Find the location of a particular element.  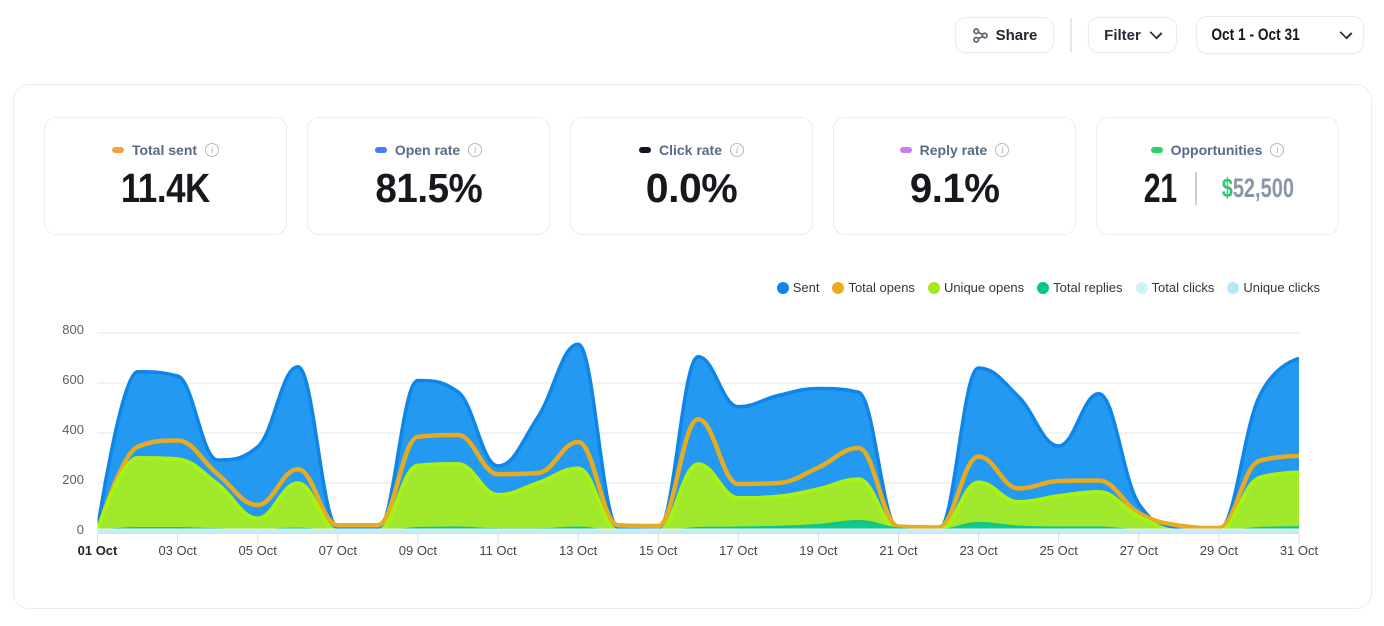

svg-text: 03 Oct is located at coordinates (177, 550).